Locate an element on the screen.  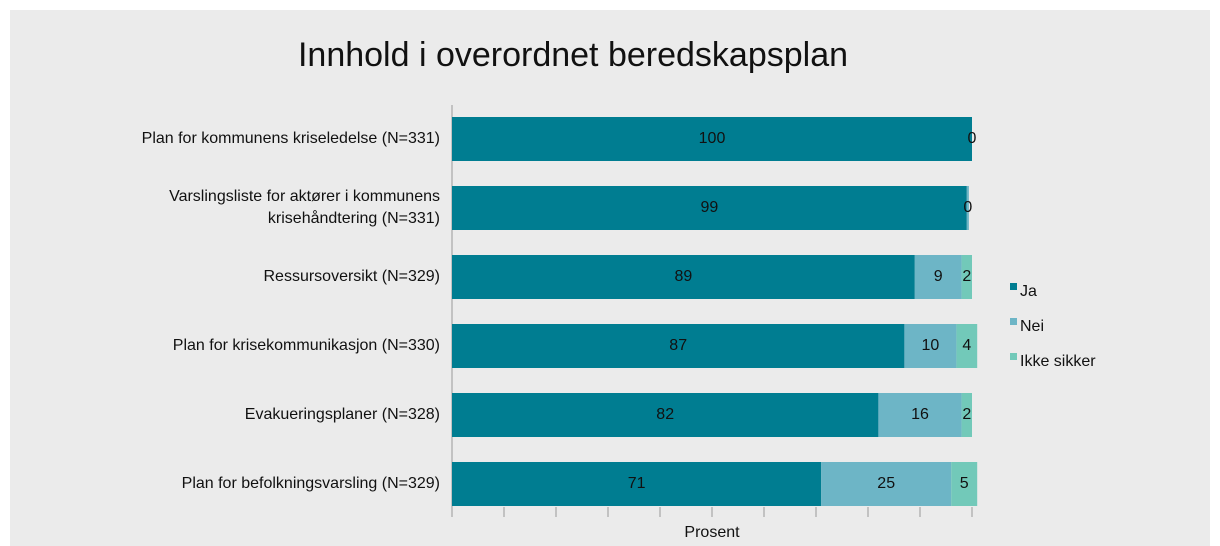
value-label: 100 is located at coordinates (712, 138).